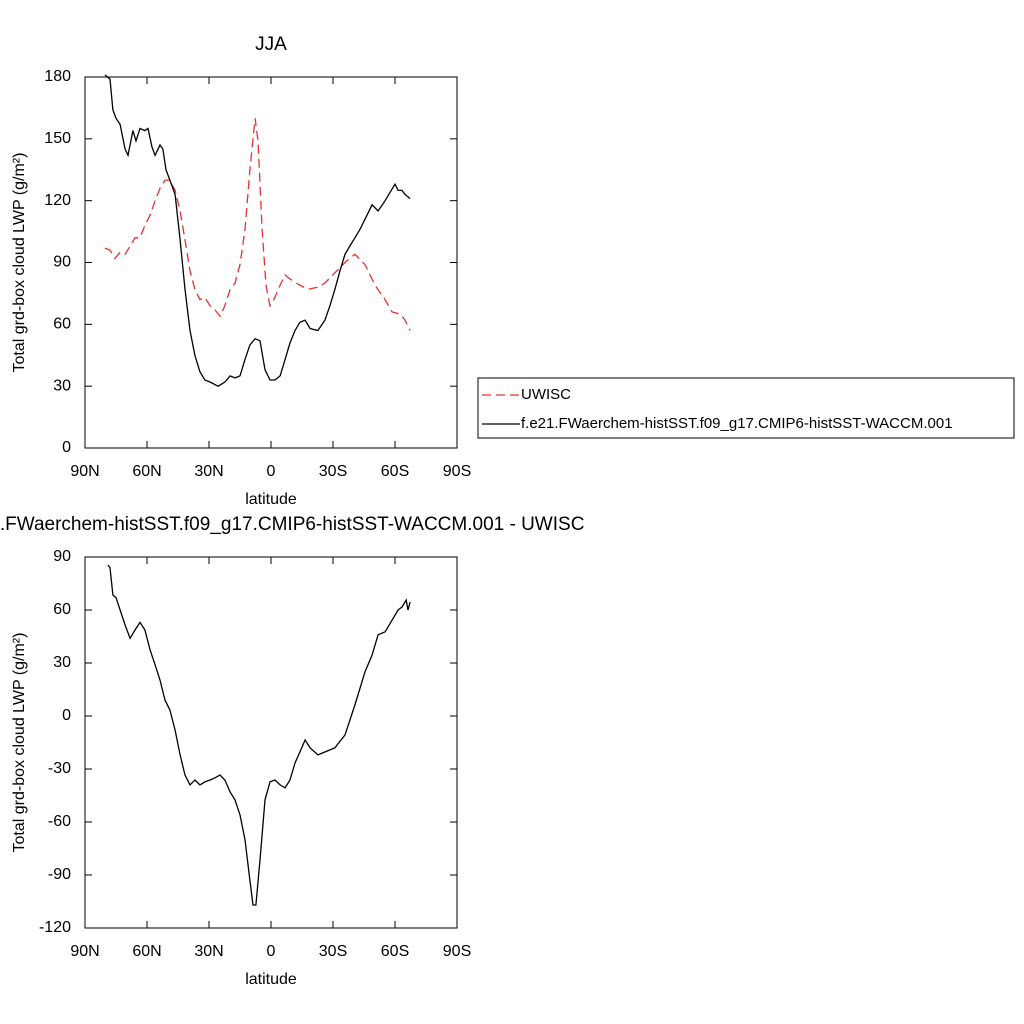  I want to click on y-tick-label: -30, so click(59, 768).